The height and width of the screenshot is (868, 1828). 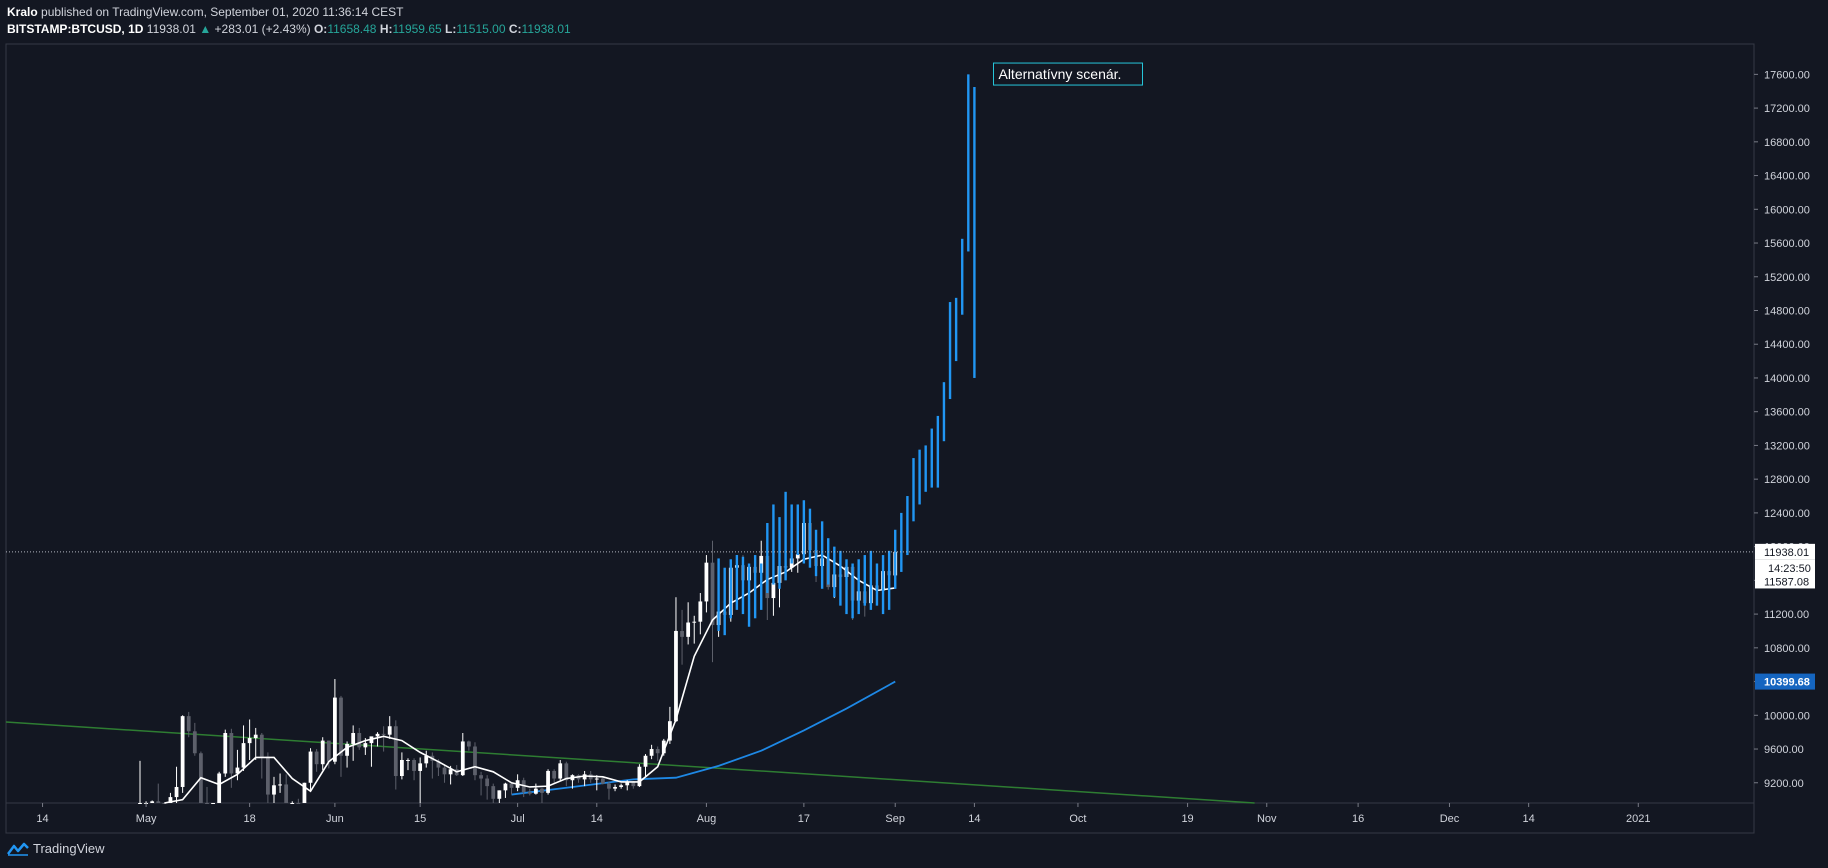 I want to click on ma-fast-line, so click(x=530, y=679).